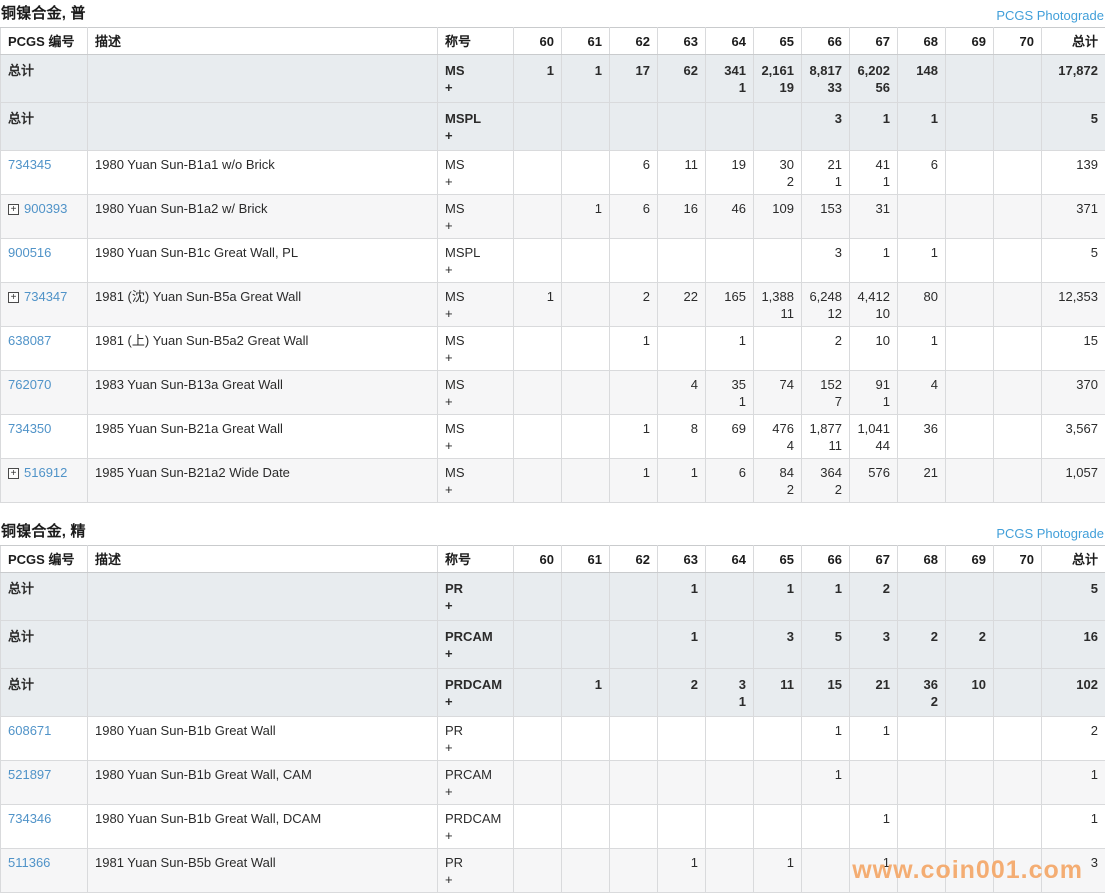 Image resolution: width=1105 pixels, height=893 pixels. I want to click on cell-line-1: 2,161, so click(777, 70).